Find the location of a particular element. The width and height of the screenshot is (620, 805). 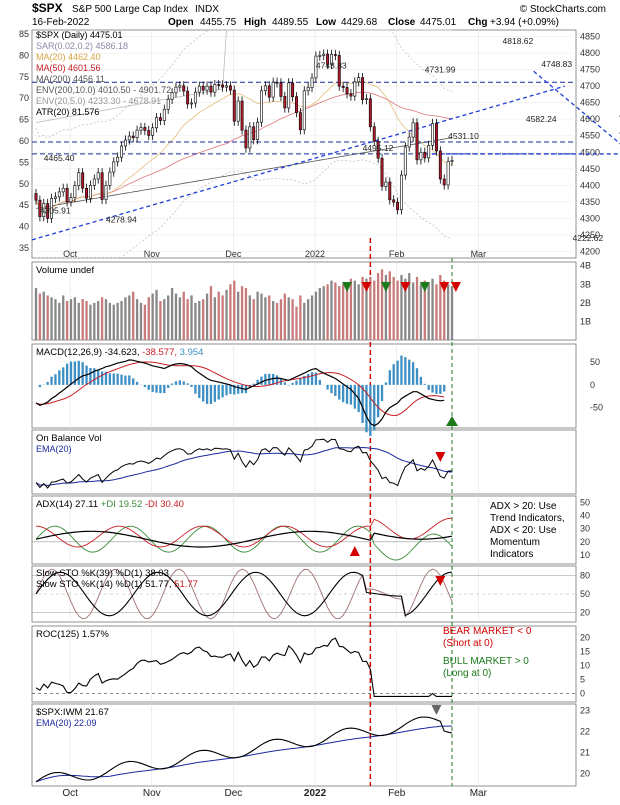

header-name: S&P 500 Large Cap Index is located at coordinates (130, 9).